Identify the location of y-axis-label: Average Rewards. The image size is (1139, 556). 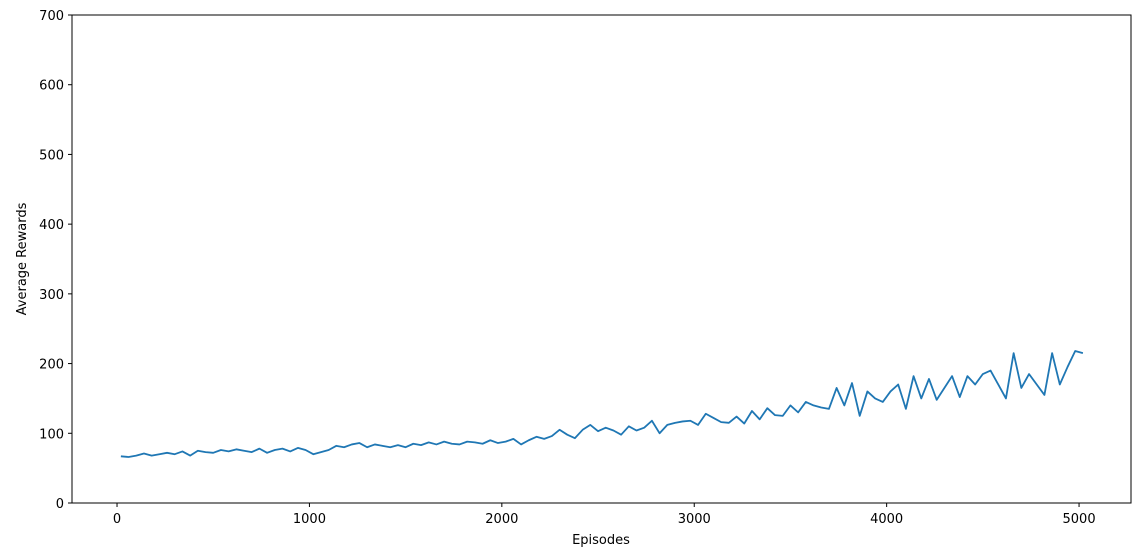
(22, 258).